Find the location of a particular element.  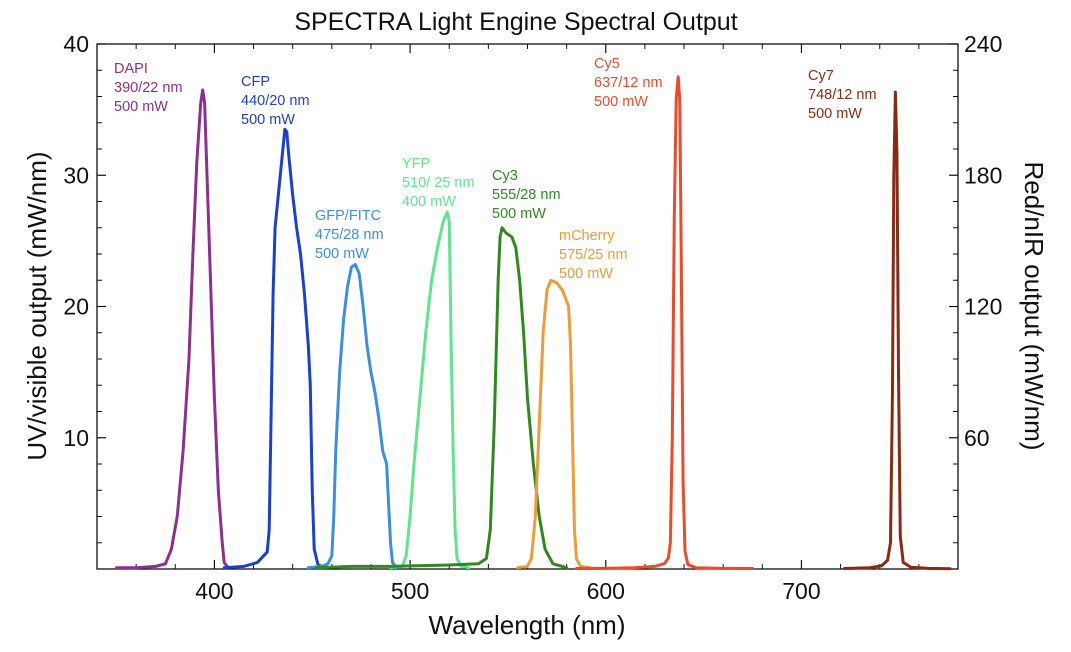

annotation-line: 575/25 nm is located at coordinates (593, 255).